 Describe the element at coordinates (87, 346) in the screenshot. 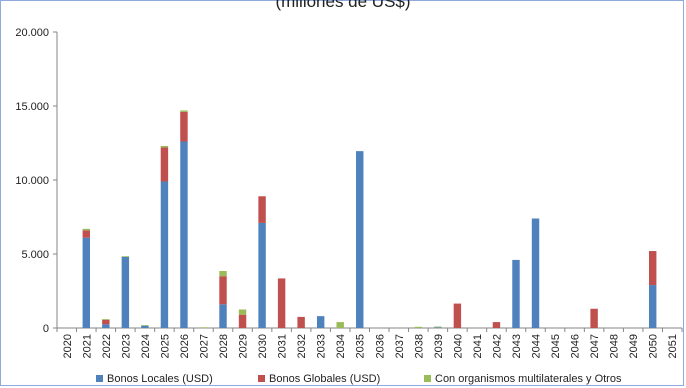

I see `x-tick-label: 2021` at that location.